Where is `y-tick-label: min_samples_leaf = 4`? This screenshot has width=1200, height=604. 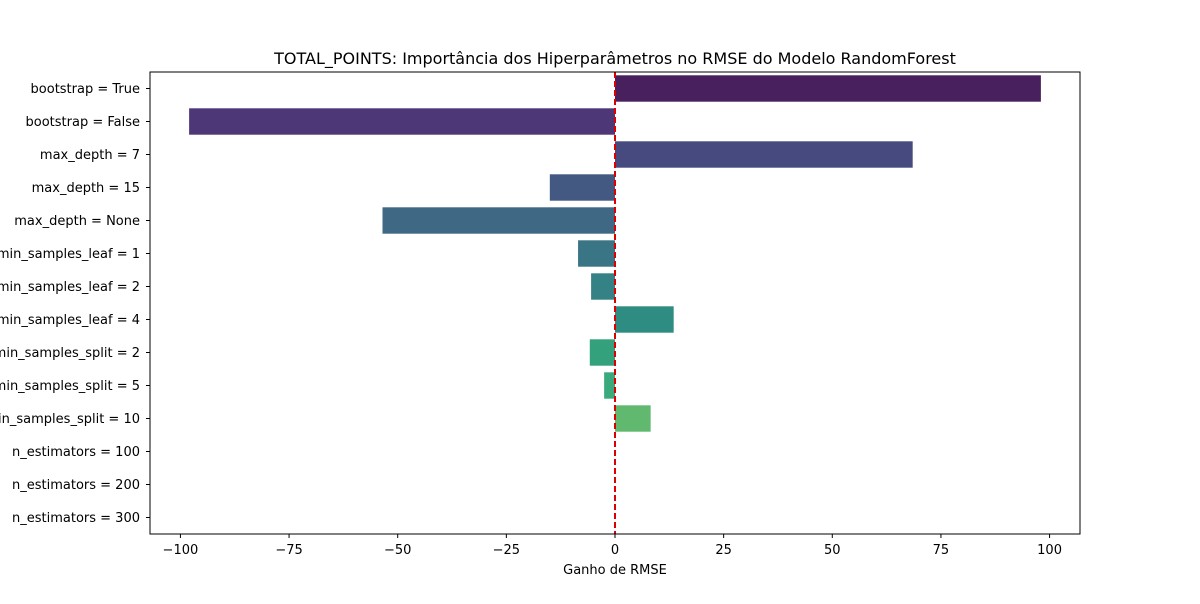 y-tick-label: min_samples_leaf = 4 is located at coordinates (70, 320).